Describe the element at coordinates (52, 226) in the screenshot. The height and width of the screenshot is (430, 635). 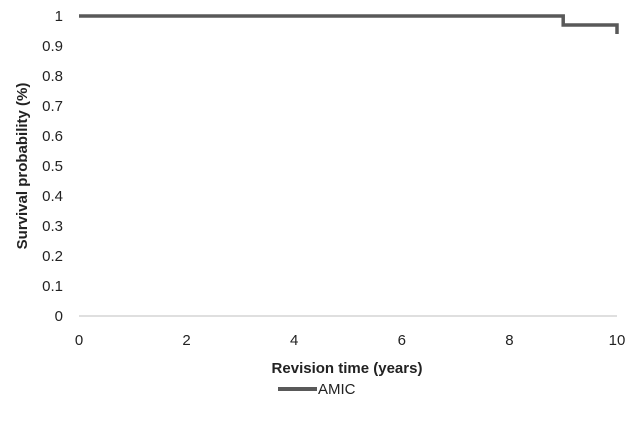
I see `y-tick-label: 0.3` at that location.